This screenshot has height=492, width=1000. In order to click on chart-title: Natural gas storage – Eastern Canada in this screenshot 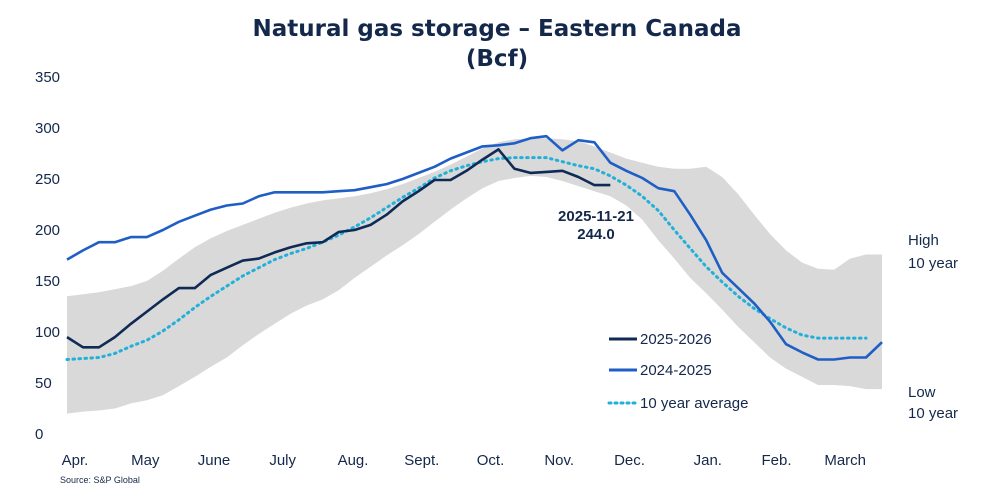, I will do `click(496, 29)`.